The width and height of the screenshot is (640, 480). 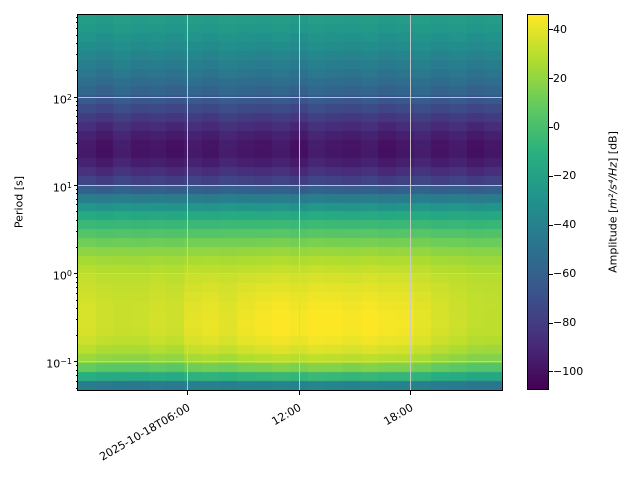 I want to click on colorbar-tick-label: −100, so click(x=568, y=371).